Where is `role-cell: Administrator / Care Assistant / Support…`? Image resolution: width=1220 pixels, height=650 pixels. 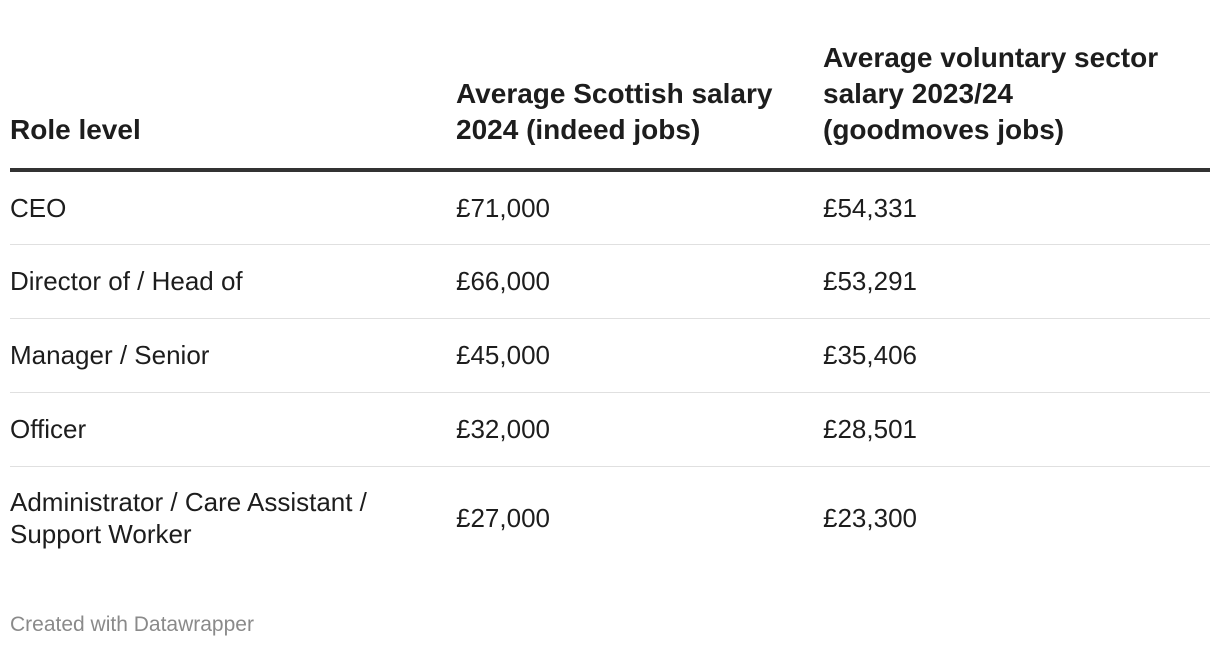
role-cell: Administrator / Care Assistant / Support… is located at coordinates (188, 518).